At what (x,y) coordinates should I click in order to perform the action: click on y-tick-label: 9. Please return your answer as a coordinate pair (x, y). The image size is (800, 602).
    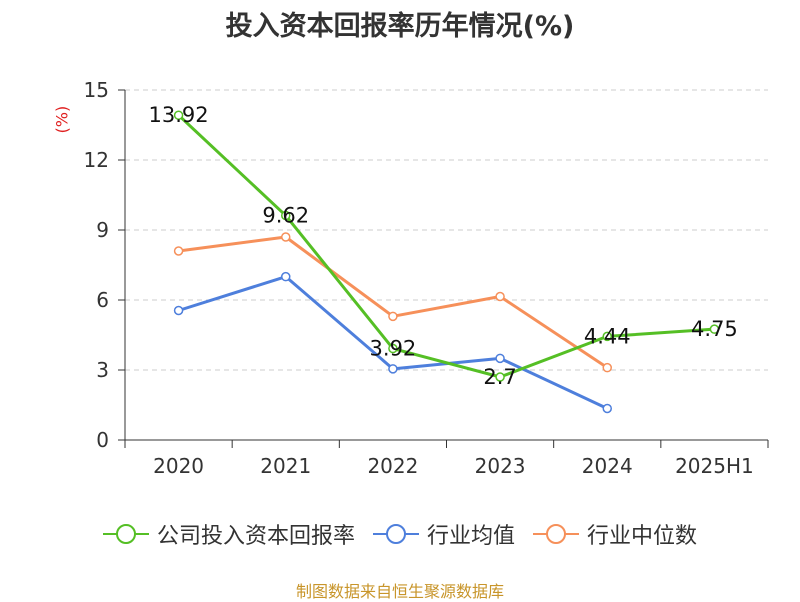
    Looking at the image, I should click on (102, 230).